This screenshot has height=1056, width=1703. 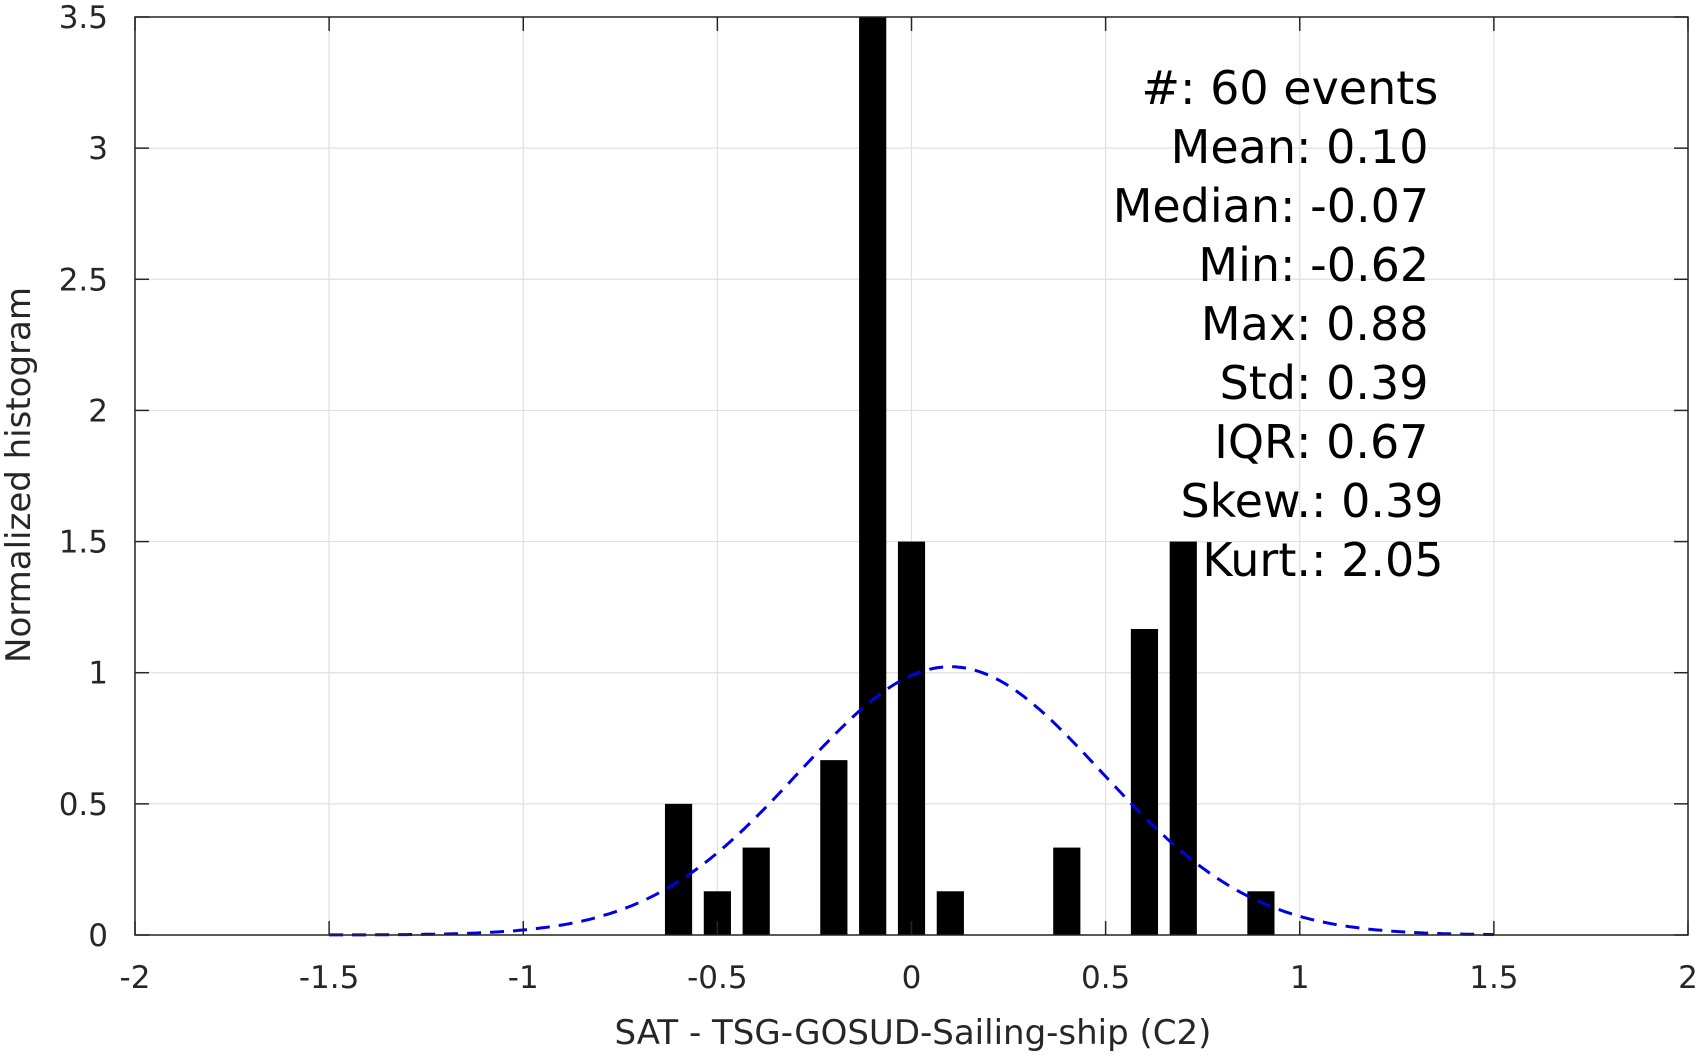 I want to click on y-tick-label: 1.5, so click(x=83, y=543).